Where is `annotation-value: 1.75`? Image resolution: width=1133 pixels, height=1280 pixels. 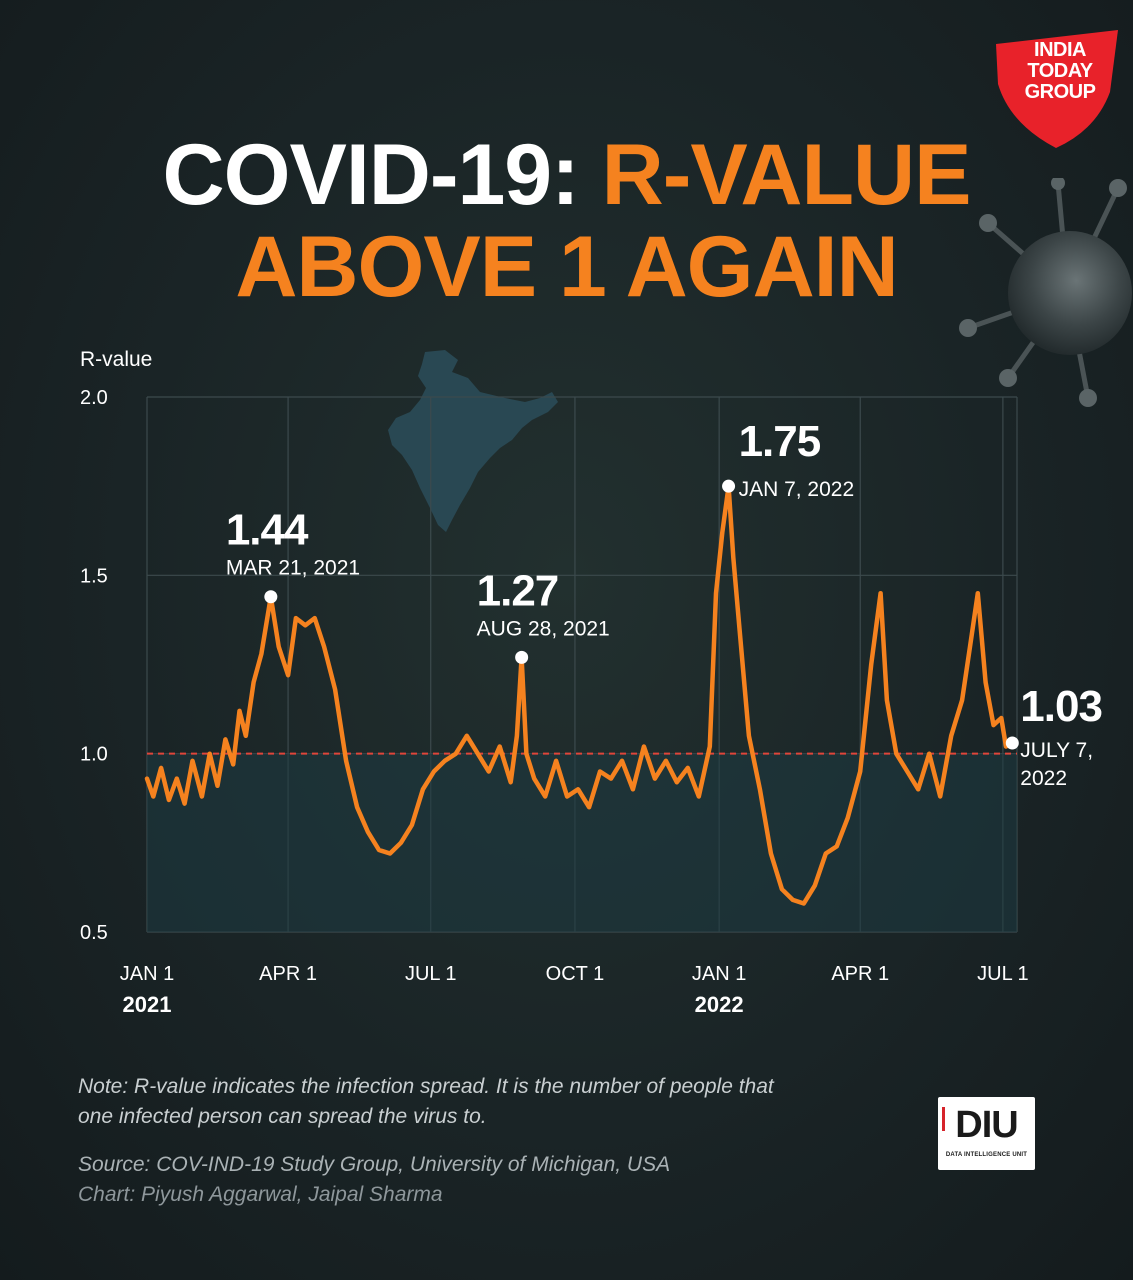 annotation-value: 1.75 is located at coordinates (780, 441).